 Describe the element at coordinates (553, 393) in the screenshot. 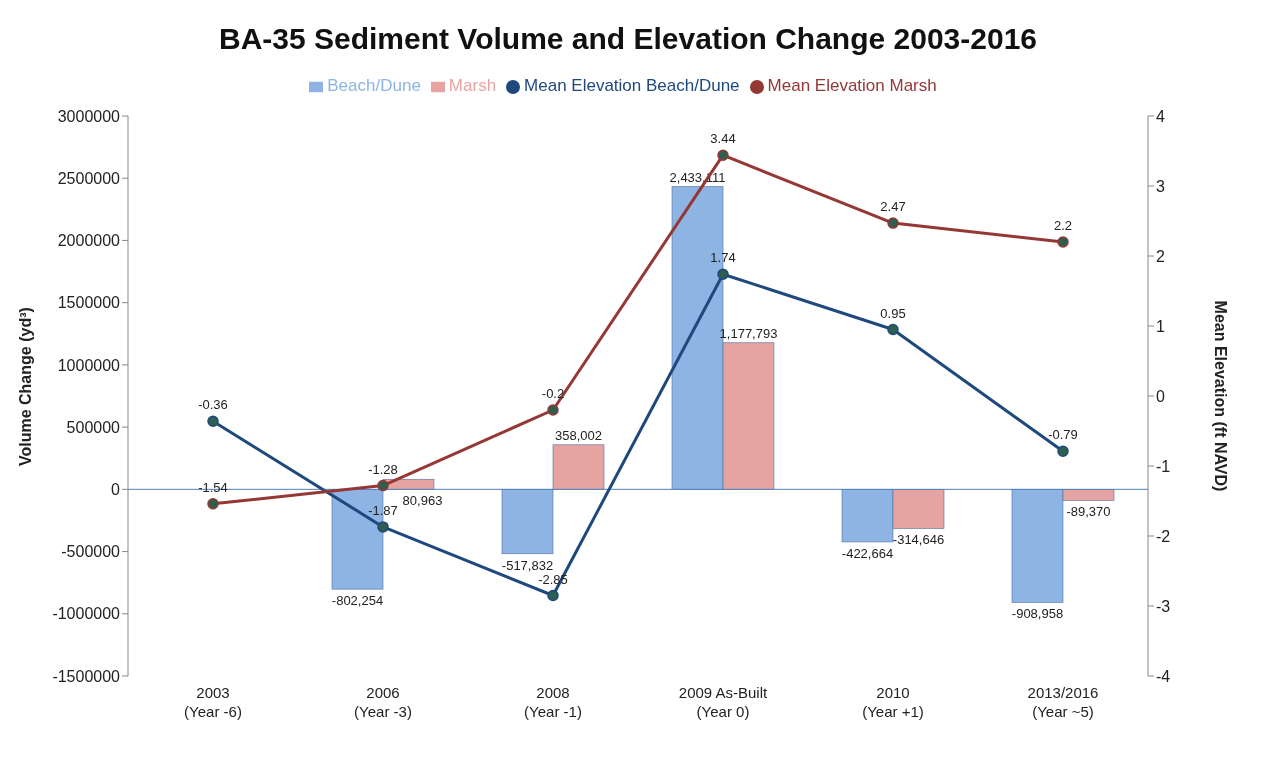

I see `data-label: -0.2` at that location.